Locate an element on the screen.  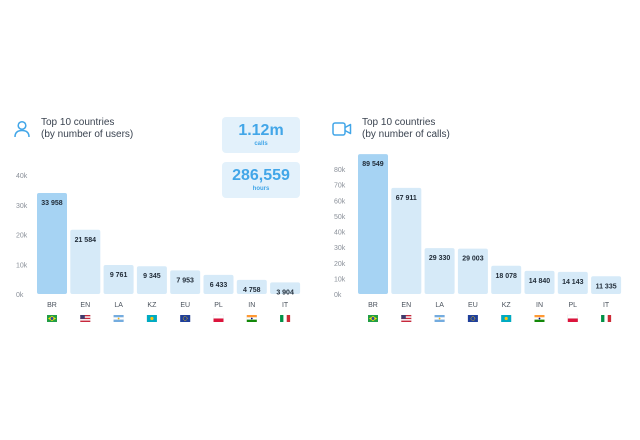
bar-value-label: 14 840 is located at coordinates (540, 281).